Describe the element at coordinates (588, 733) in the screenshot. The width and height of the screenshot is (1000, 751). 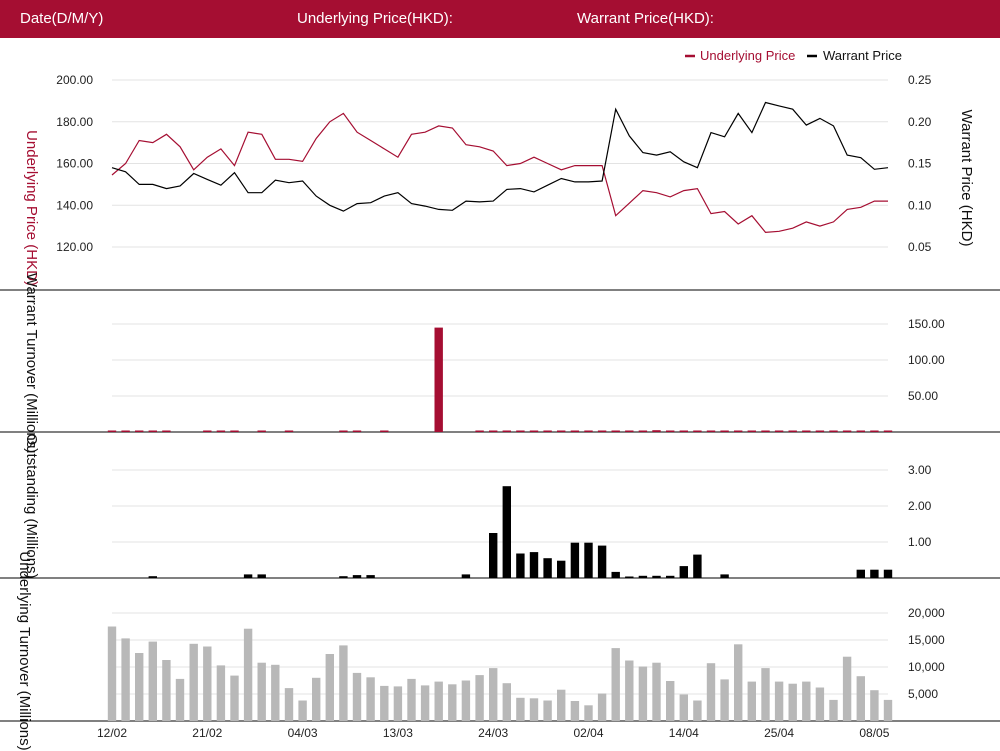
I see `x-tick-label: 02/04` at that location.